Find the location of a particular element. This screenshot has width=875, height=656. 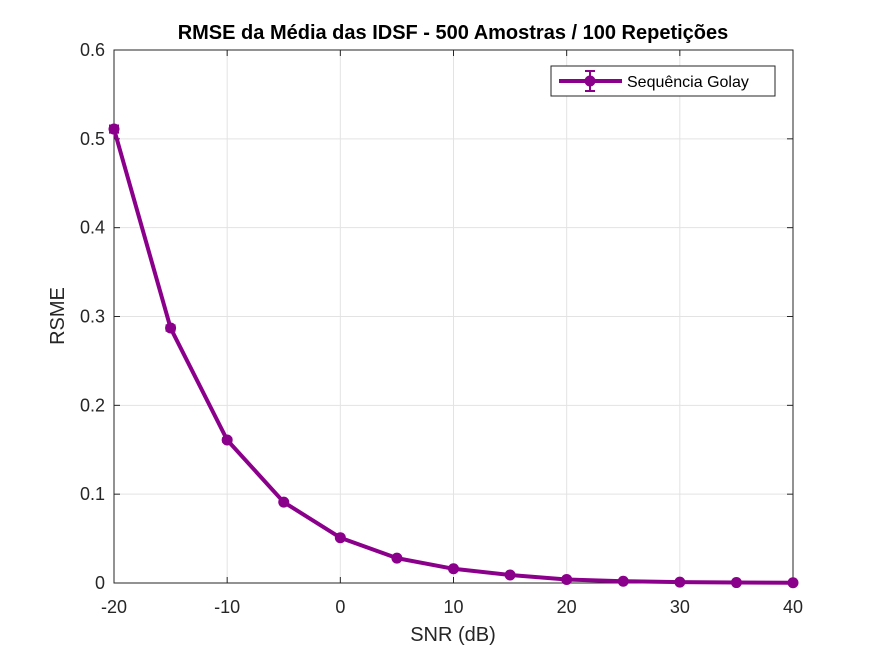

x-tick-label: 10 is located at coordinates (453, 607).